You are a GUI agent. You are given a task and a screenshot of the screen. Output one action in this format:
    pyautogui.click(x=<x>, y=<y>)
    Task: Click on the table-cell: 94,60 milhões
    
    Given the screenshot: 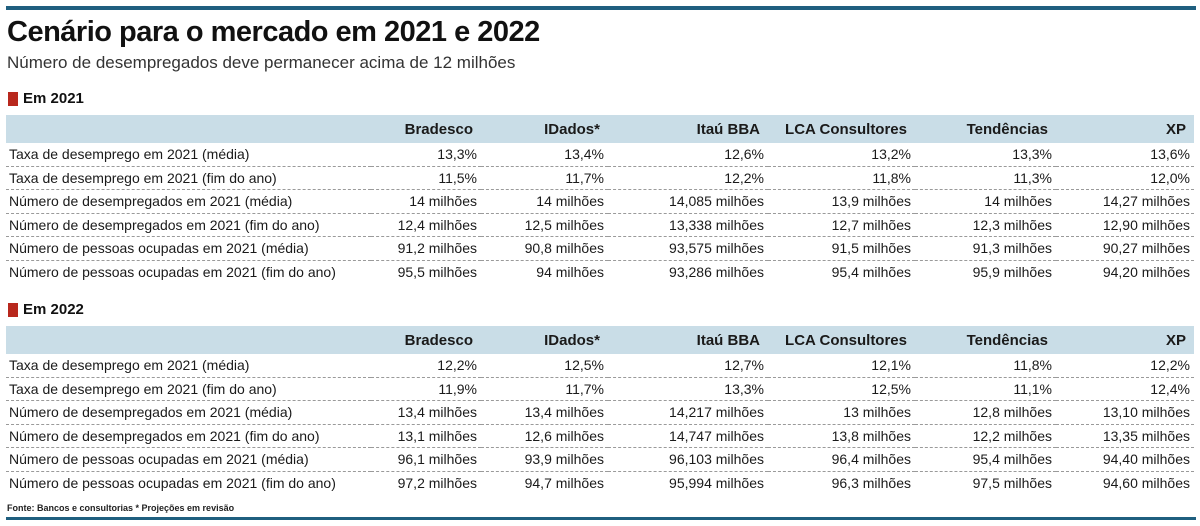 What is the action you would take?
    pyautogui.click(x=1146, y=482)
    